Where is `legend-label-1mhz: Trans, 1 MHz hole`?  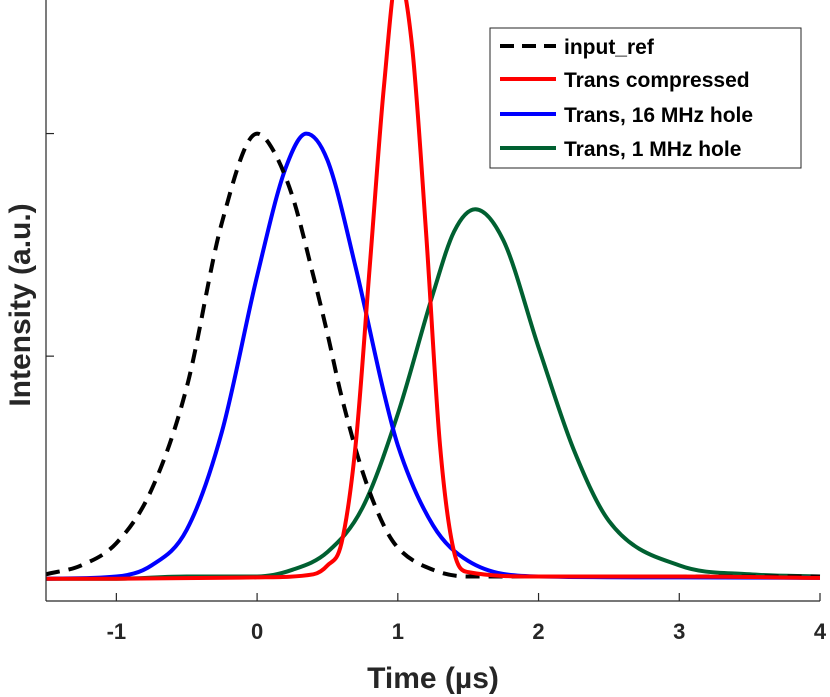
legend-label-1mhz: Trans, 1 MHz hole is located at coordinates (652, 149).